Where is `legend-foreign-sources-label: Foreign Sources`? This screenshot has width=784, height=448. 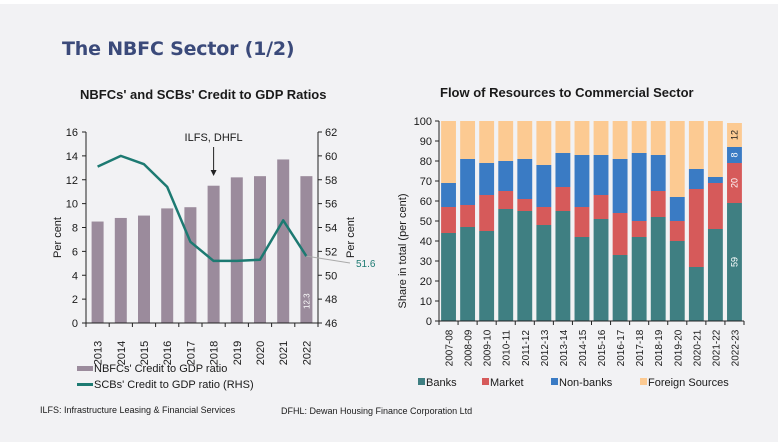 legend-foreign-sources-label: Foreign Sources is located at coordinates (688, 383).